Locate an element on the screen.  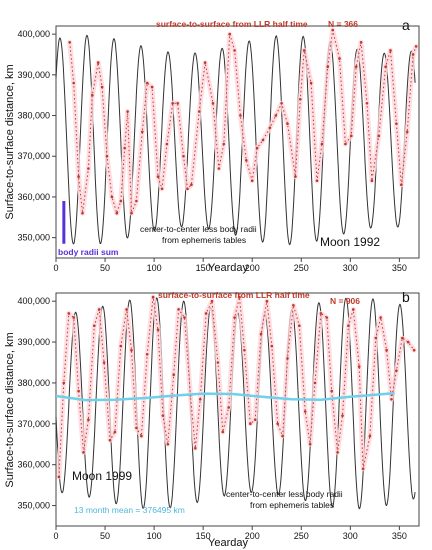
panel-b-ylabel: Surface-to-surface distance, km is located at coordinates (10, 409).